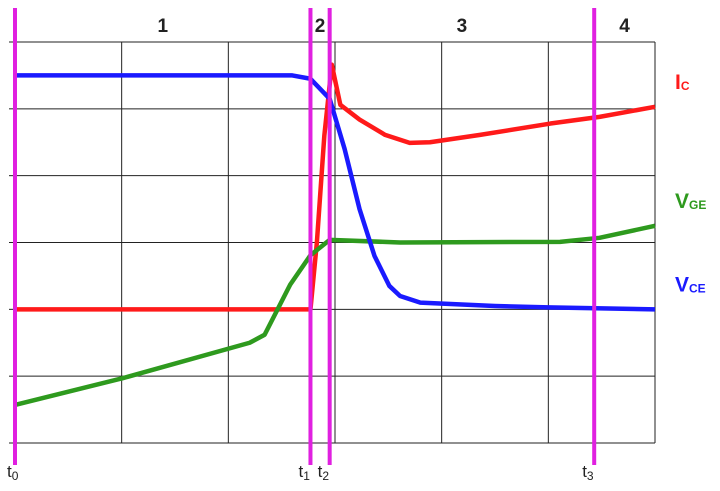 The height and width of the screenshot is (491, 720). I want to click on legend-label: VGE, so click(690, 200).